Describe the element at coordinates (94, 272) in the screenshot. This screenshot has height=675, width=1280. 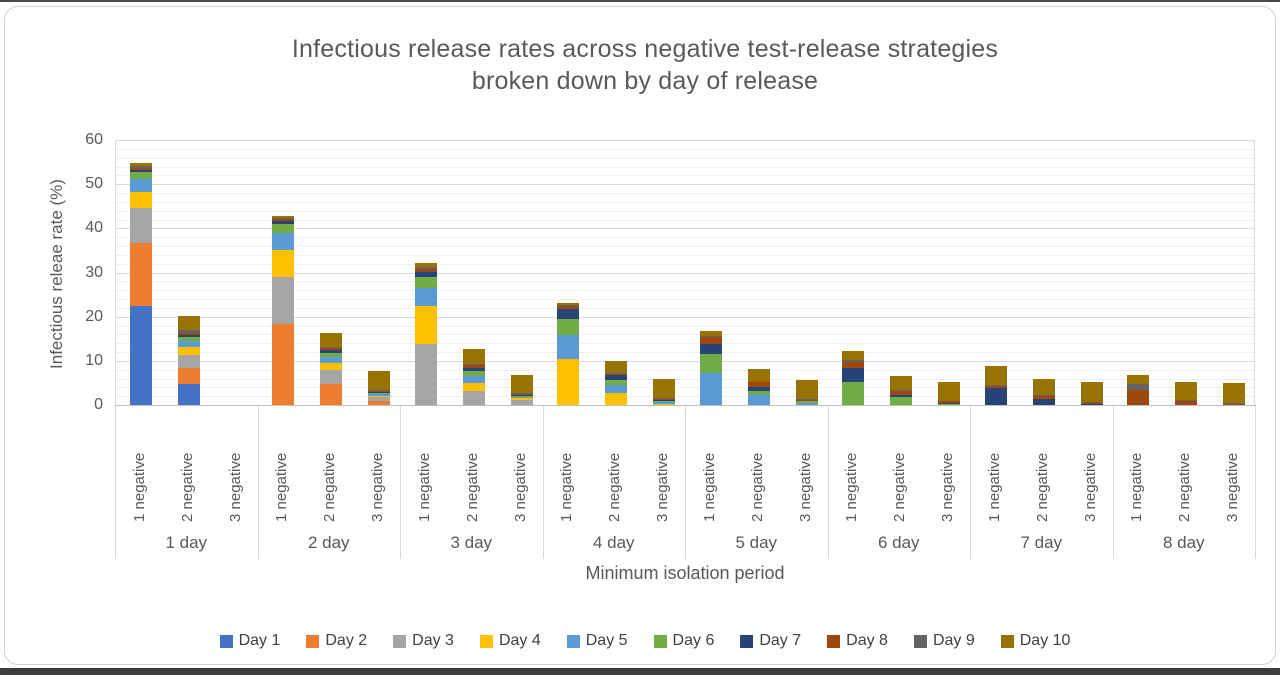
I see `y-tick-label: 30` at that location.